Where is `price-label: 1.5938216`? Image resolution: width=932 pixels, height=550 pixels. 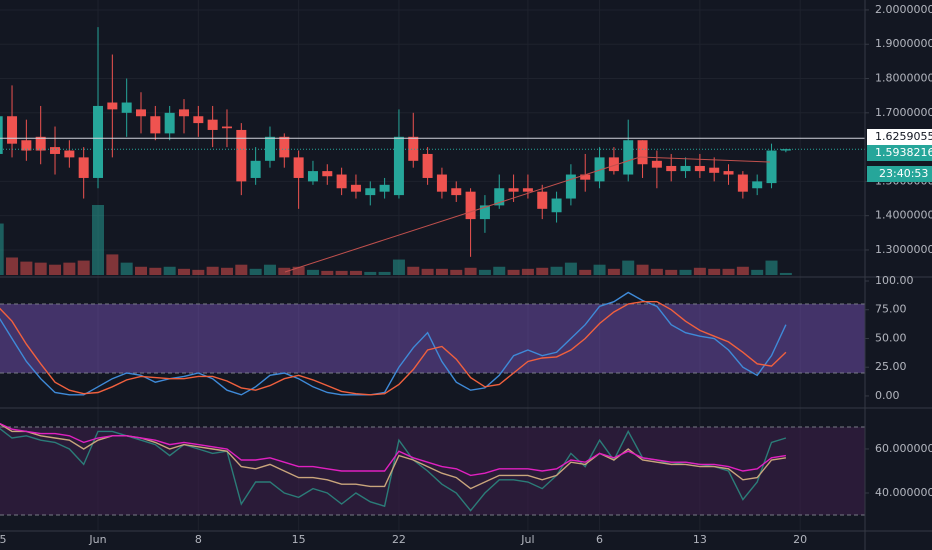 price-label: 1.5938216 is located at coordinates (903, 152).